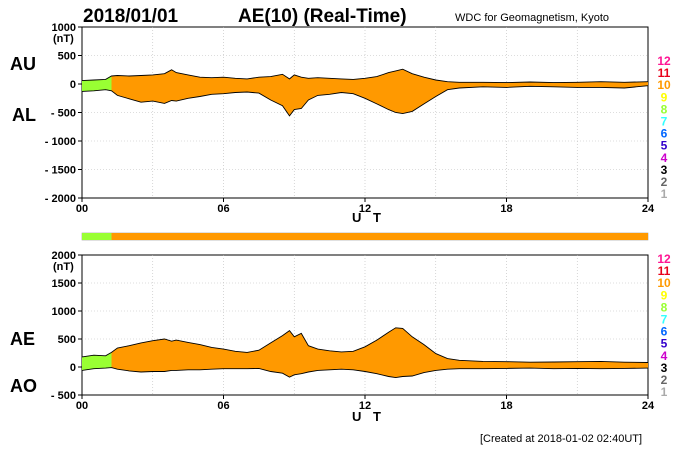 The height and width of the screenshot is (450, 700). I want to click on date-title: 2018/01/01, so click(131, 16).